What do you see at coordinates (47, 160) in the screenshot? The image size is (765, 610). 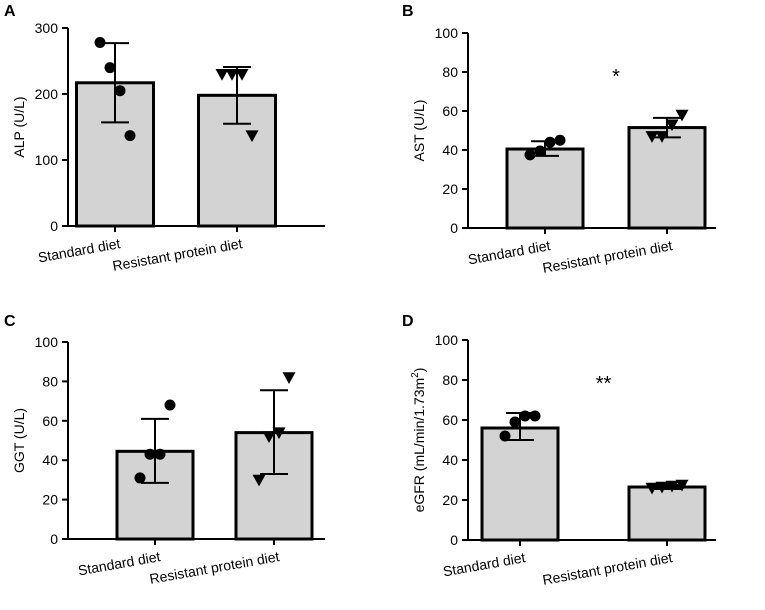 I see `y-tick-label-a-100: 100` at bounding box center [47, 160].